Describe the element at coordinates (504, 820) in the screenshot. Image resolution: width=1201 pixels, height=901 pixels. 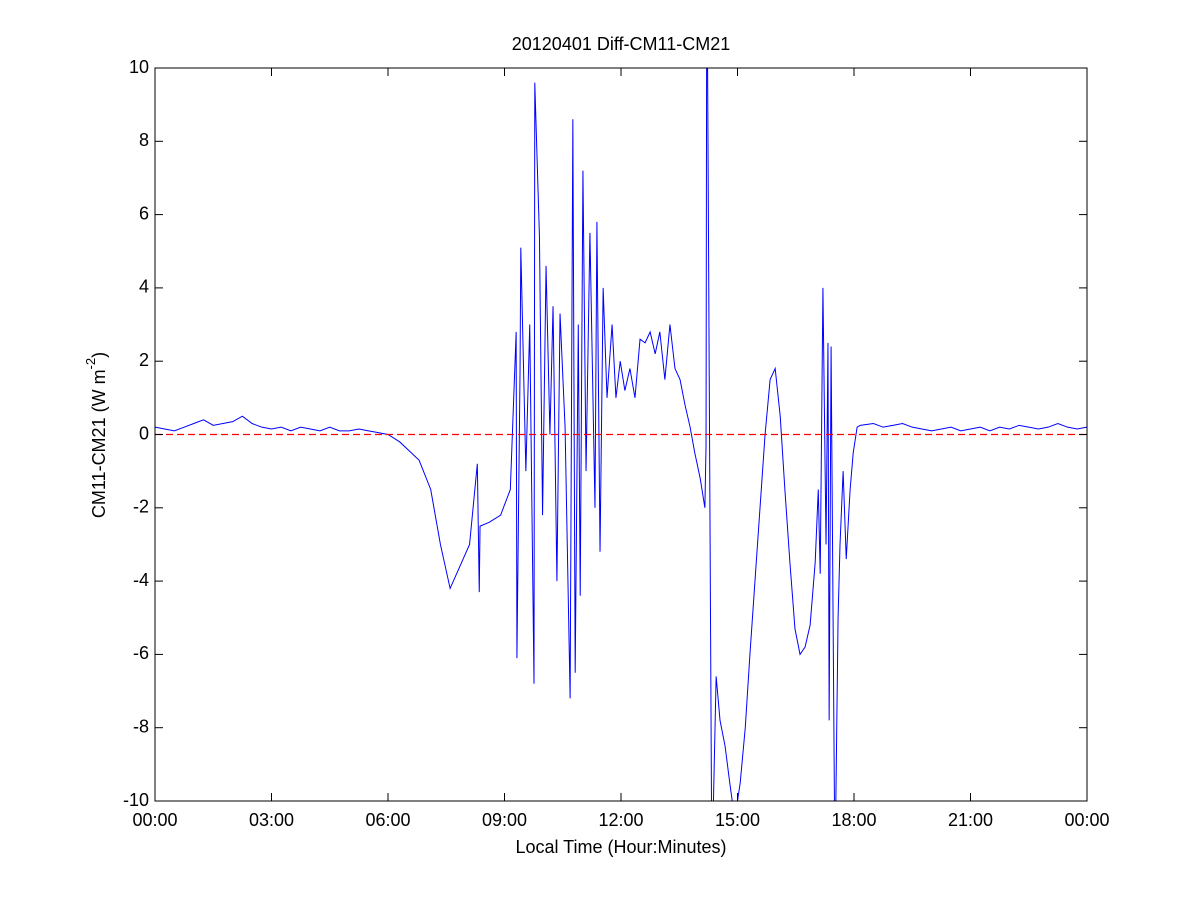
I see `x-tick-label: 09:00` at that location.